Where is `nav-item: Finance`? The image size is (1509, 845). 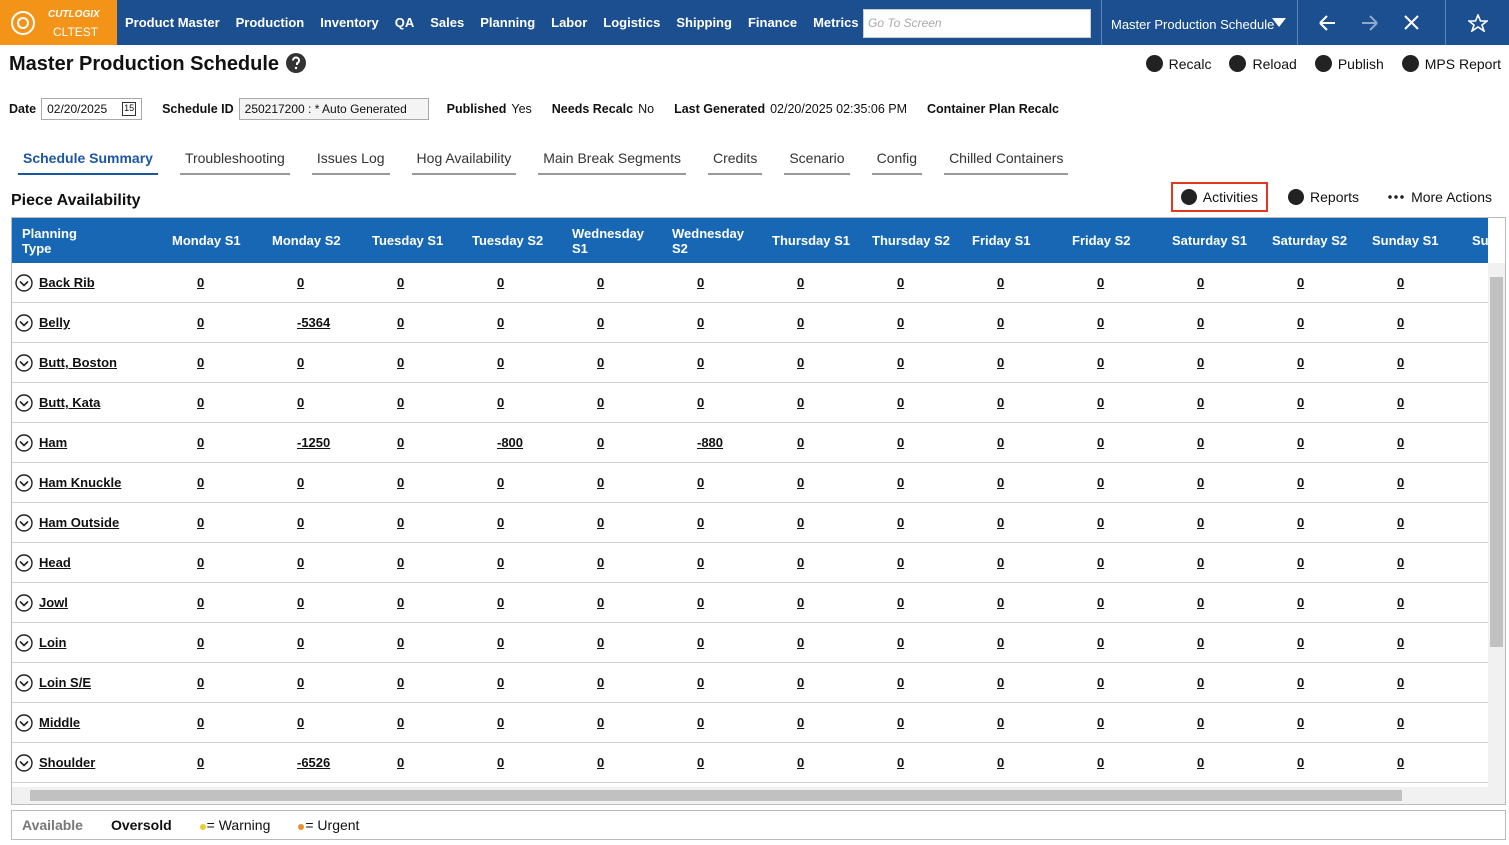
nav-item: Finance is located at coordinates (772, 22).